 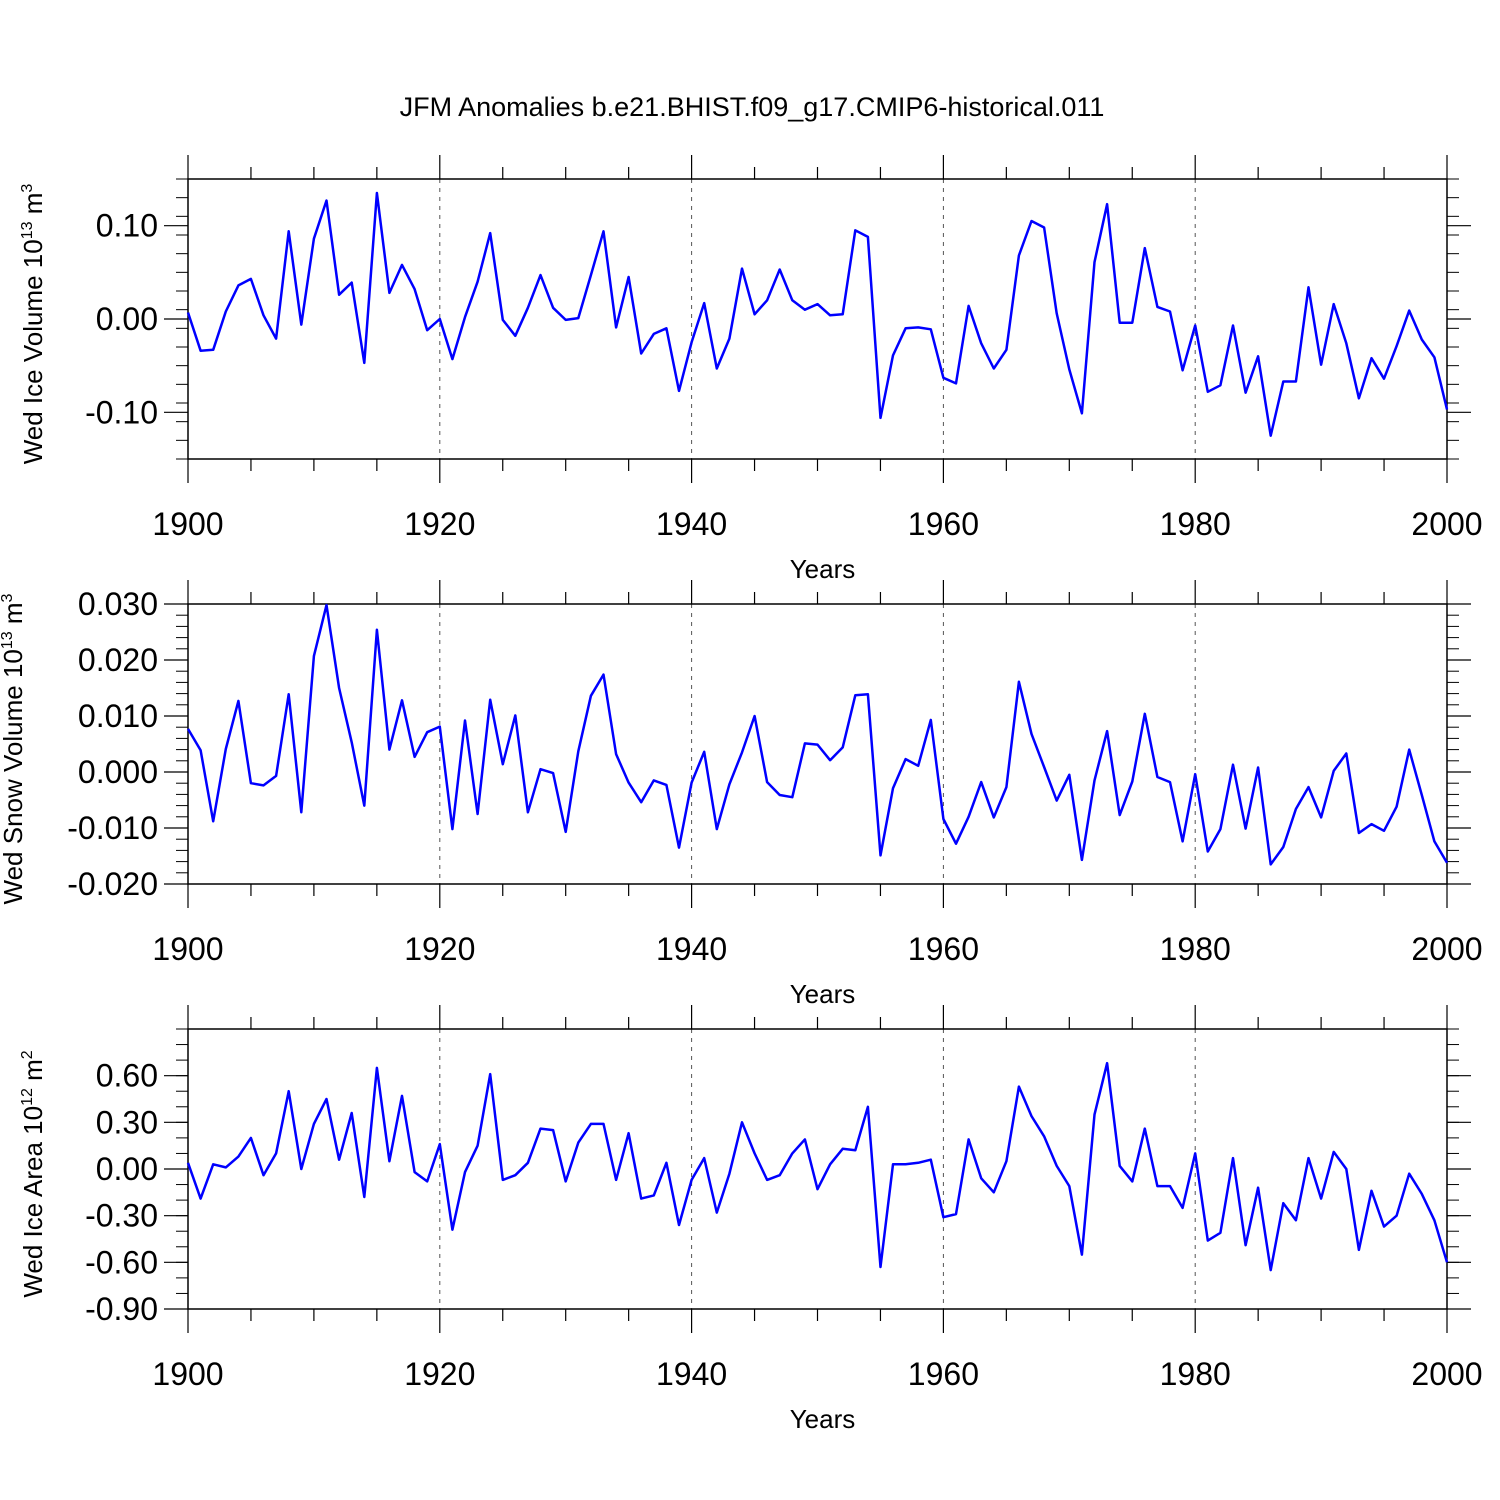 I want to click on x-tick-label: 1900, so click(x=187, y=1374).